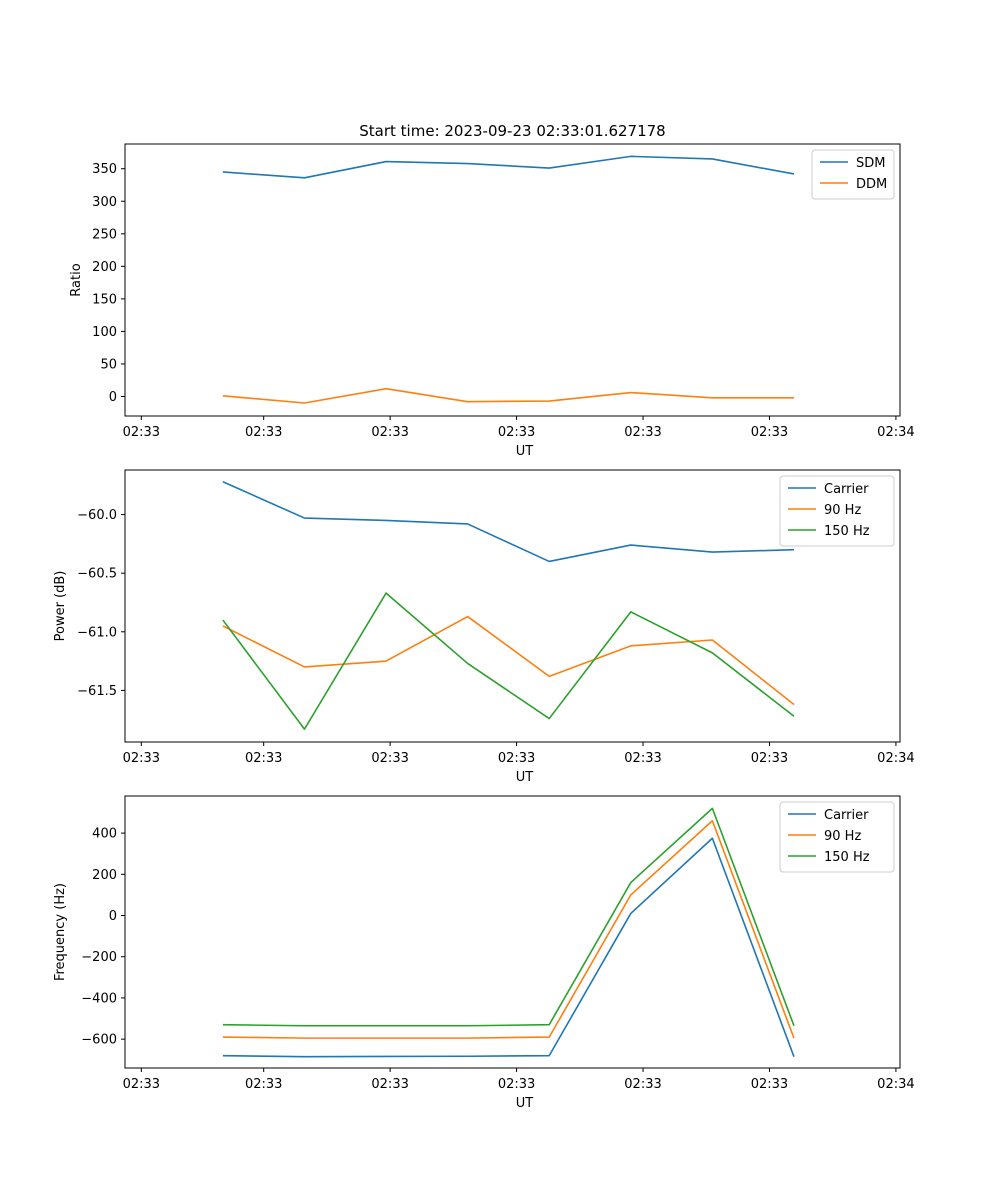 This screenshot has height=1200, width=1000. Describe the element at coordinates (853, 174) in the screenshot. I see `legend: SDM DDM` at that location.